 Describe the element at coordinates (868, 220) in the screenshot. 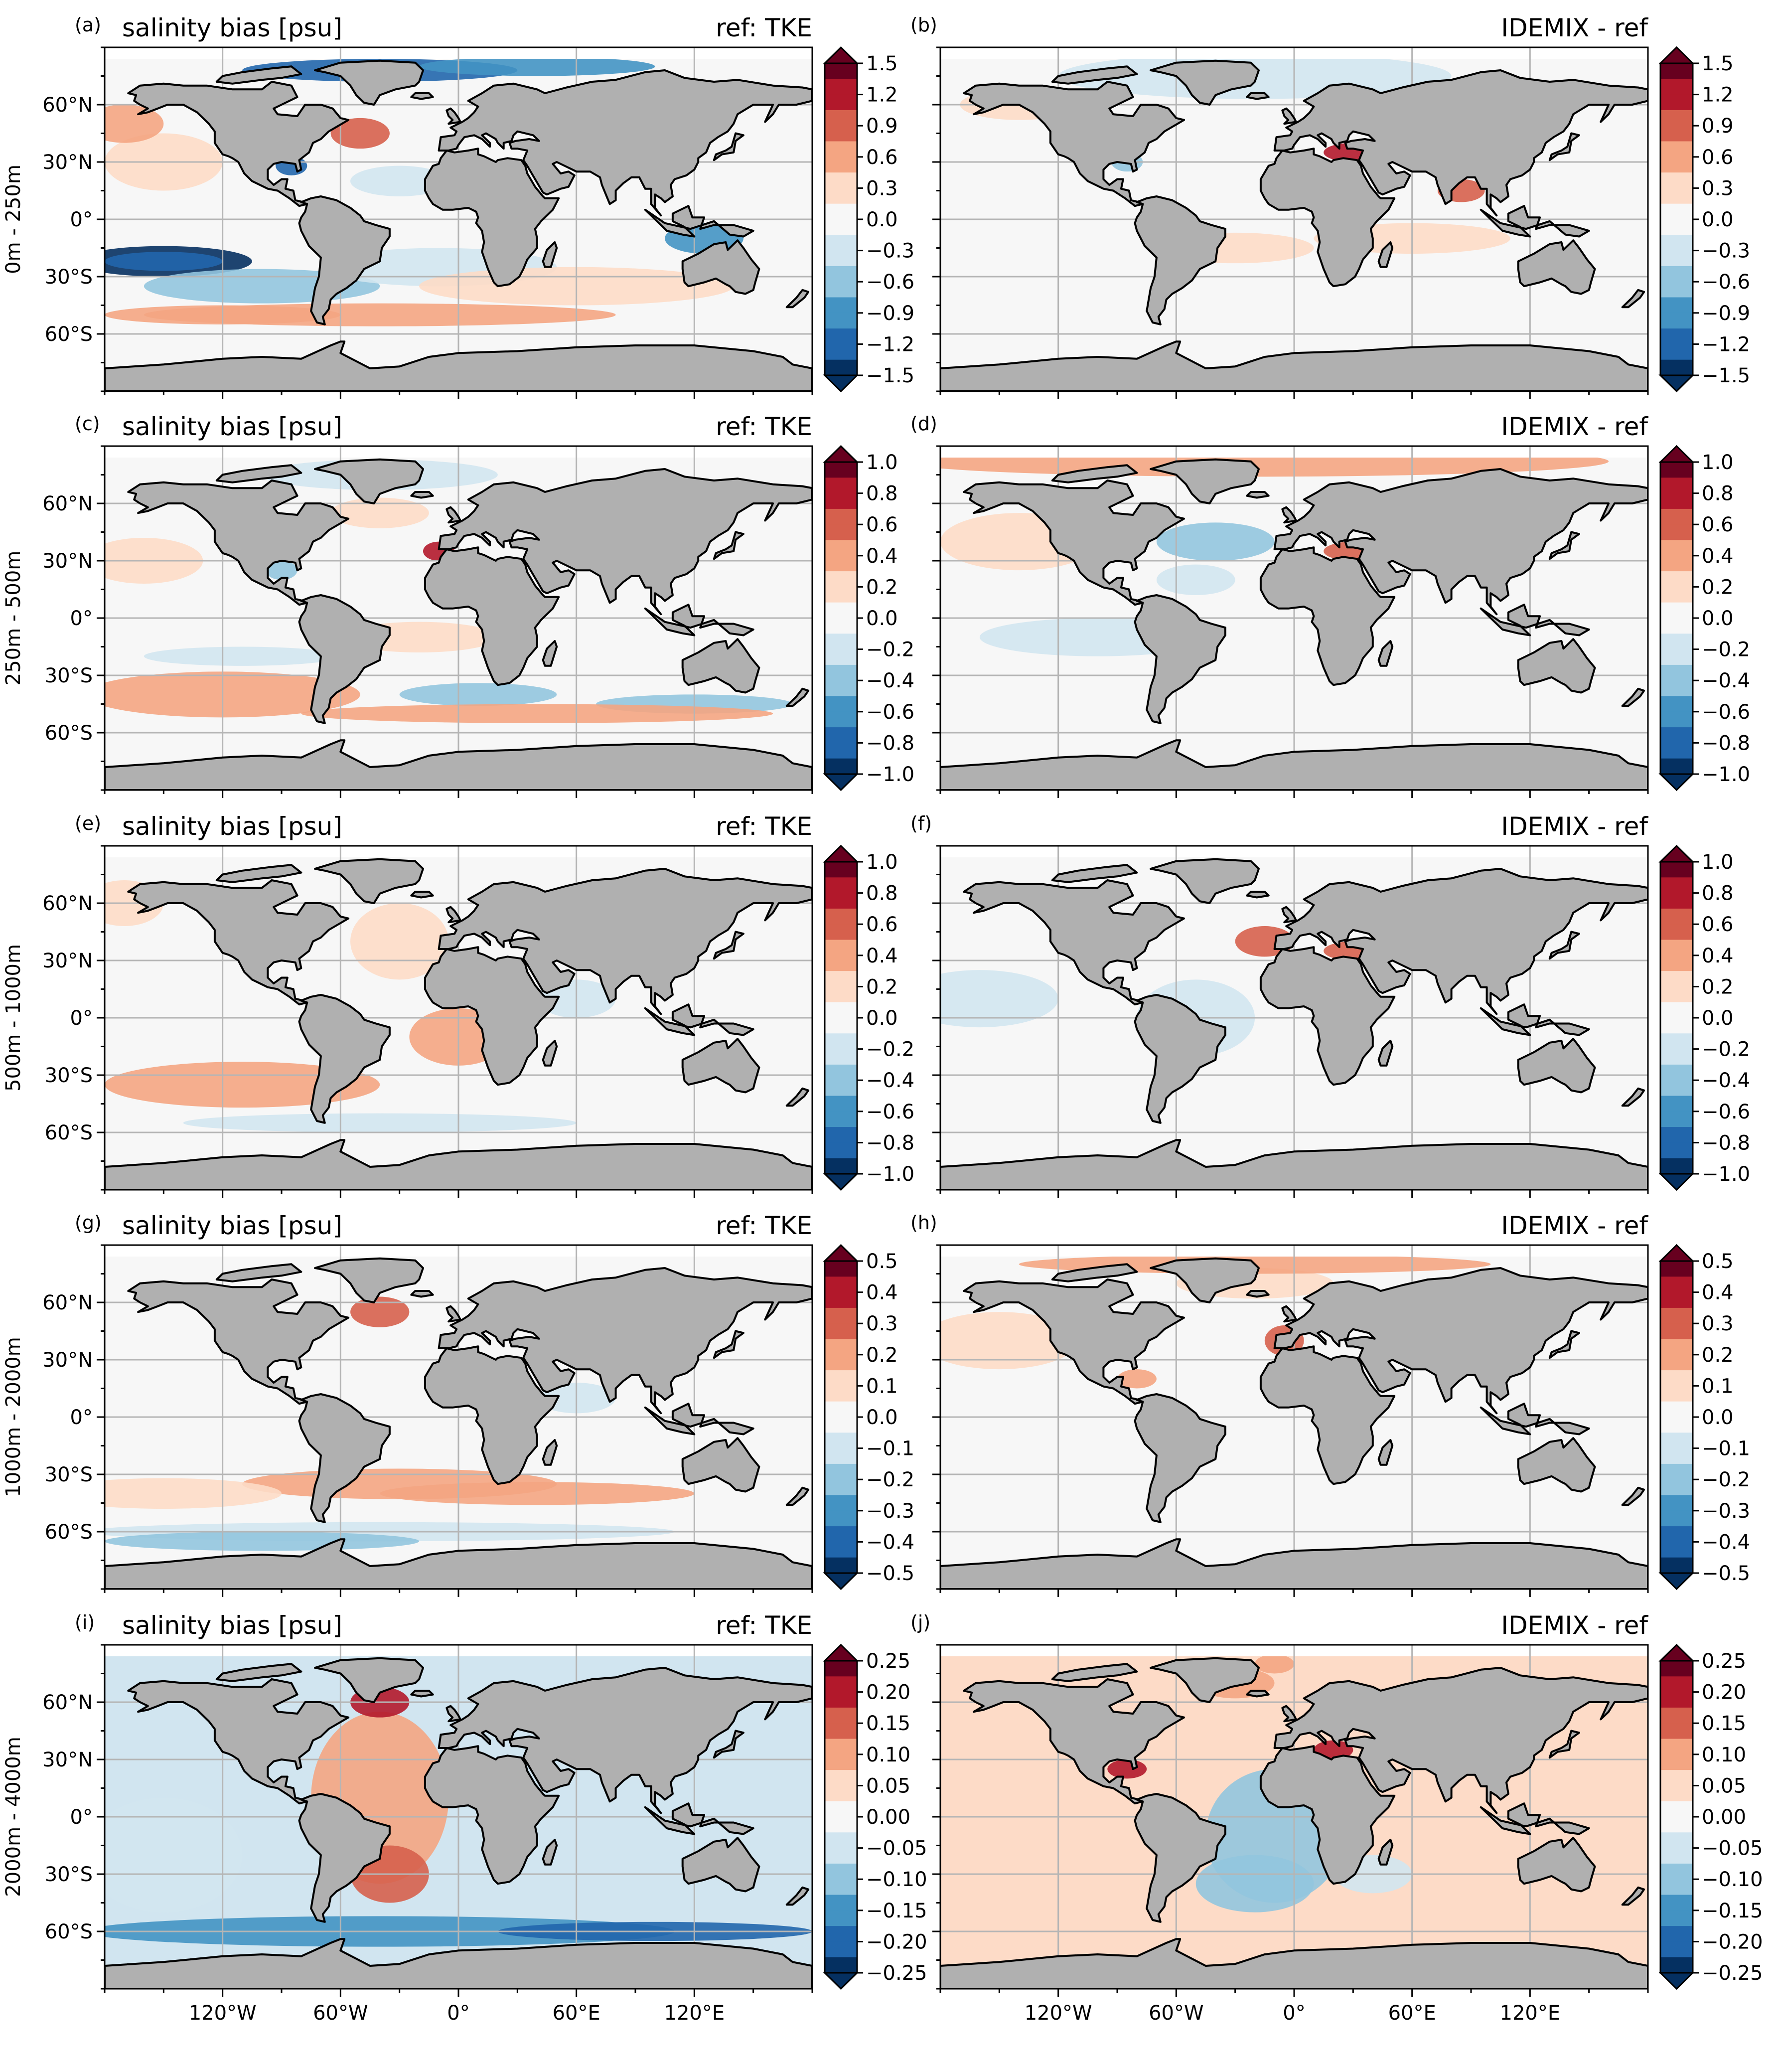

I see `colorbar: 1.5 1.2 0.9 0.6 0.3 0.0 −0.3 −0.6 −0.9 −1.2 −1.5` at that location.